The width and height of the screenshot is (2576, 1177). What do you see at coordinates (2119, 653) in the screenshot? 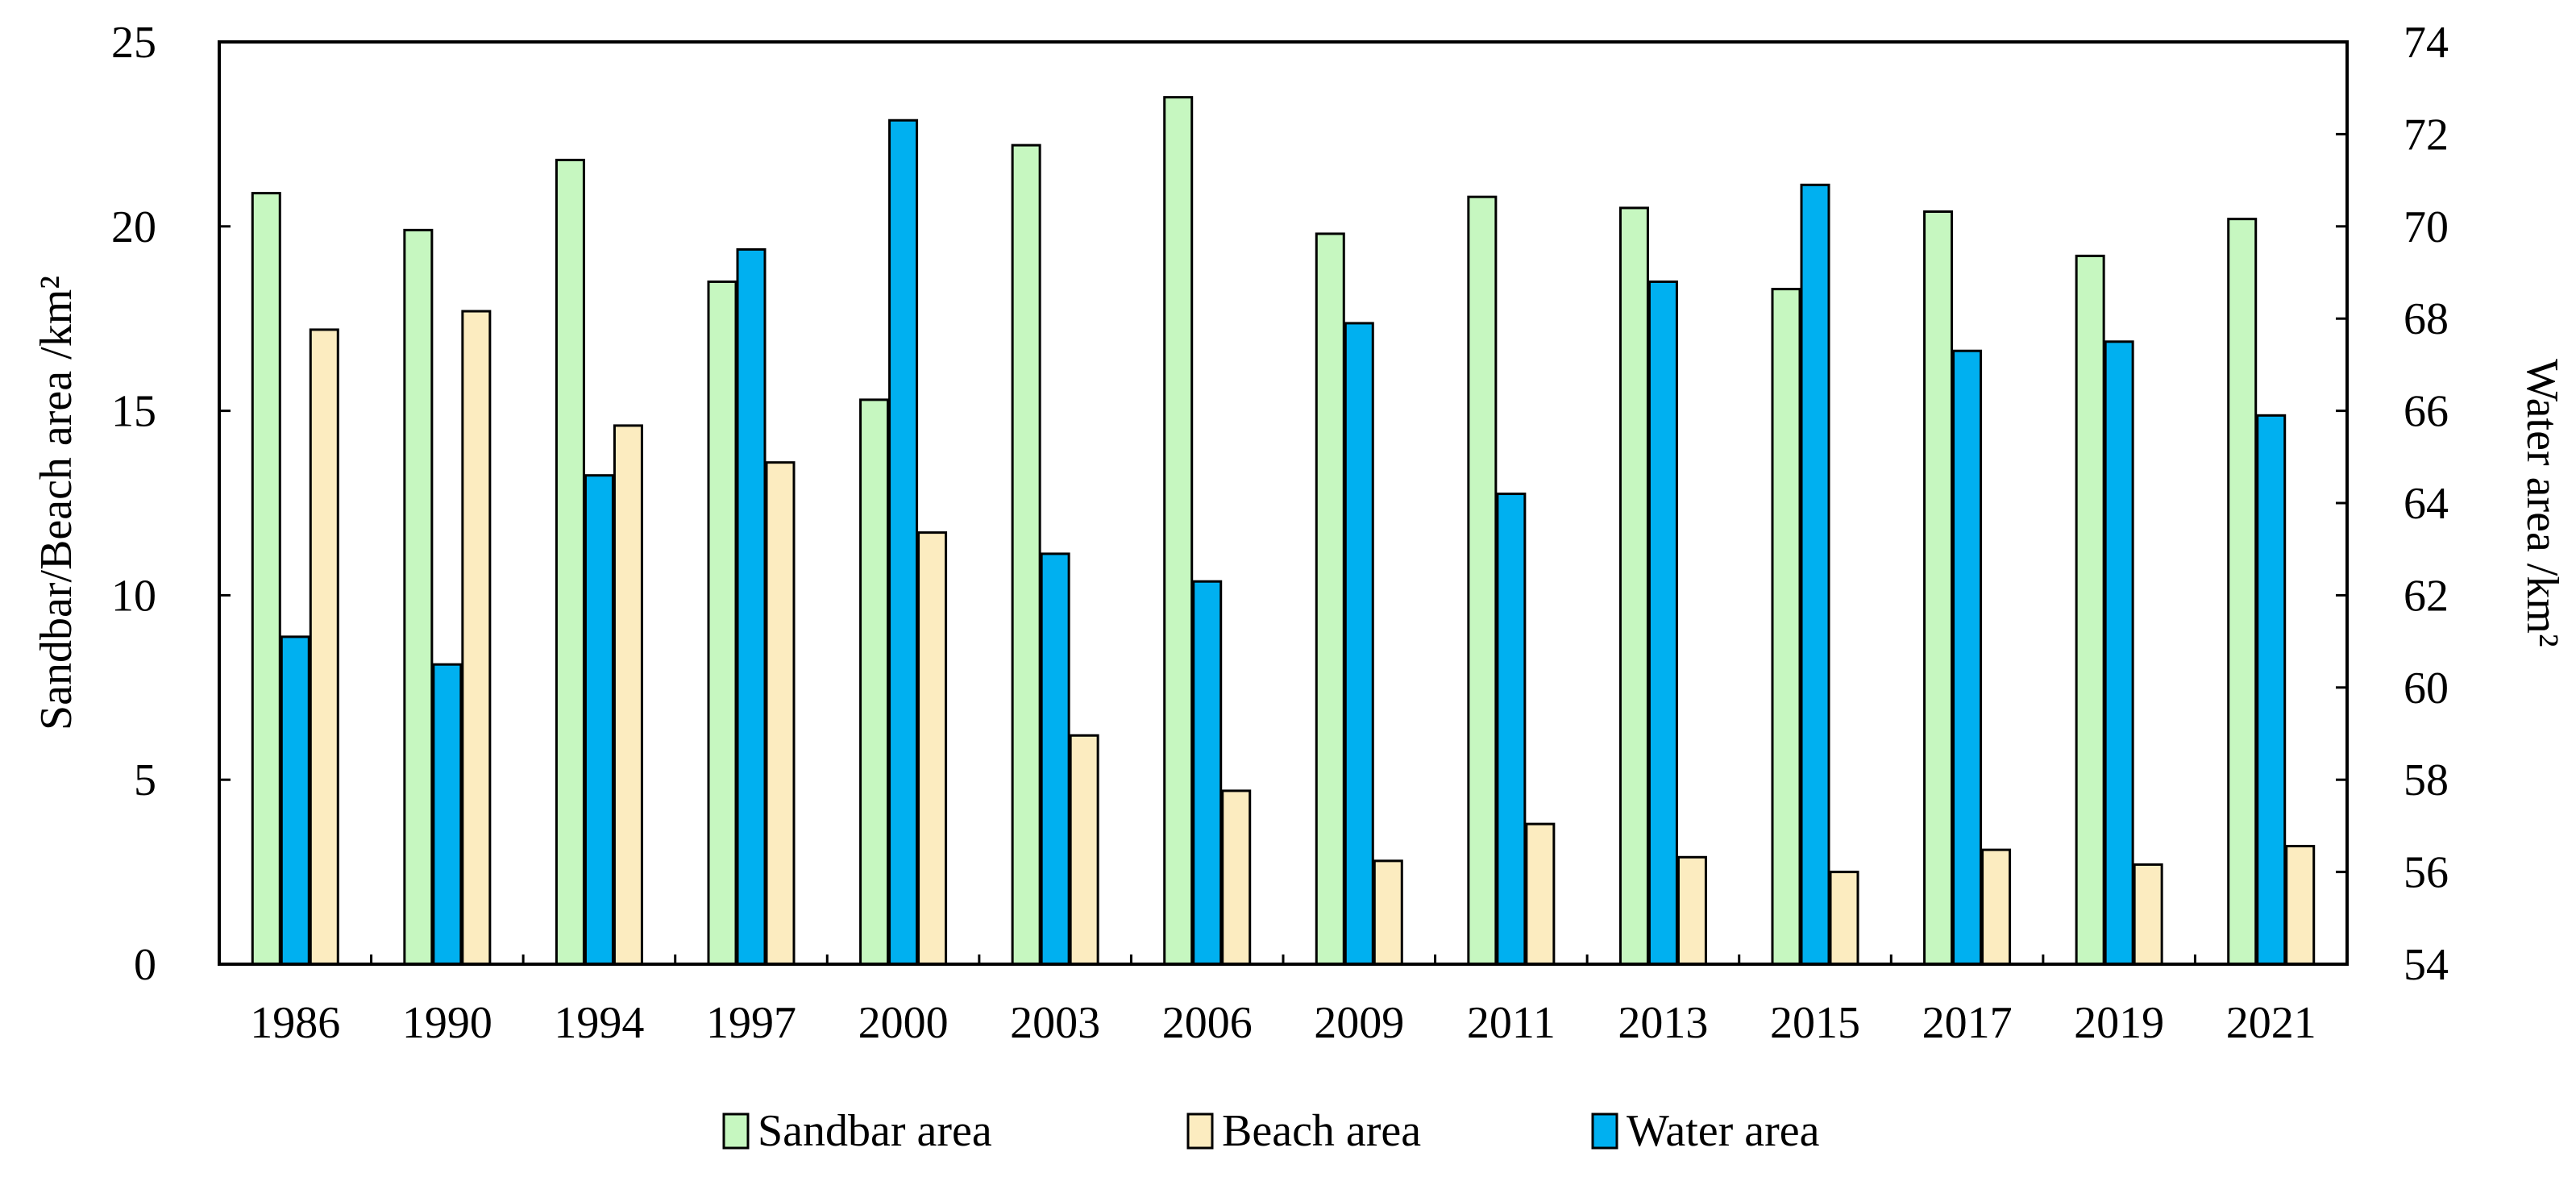
I see `bar-water-area-2019` at bounding box center [2119, 653].